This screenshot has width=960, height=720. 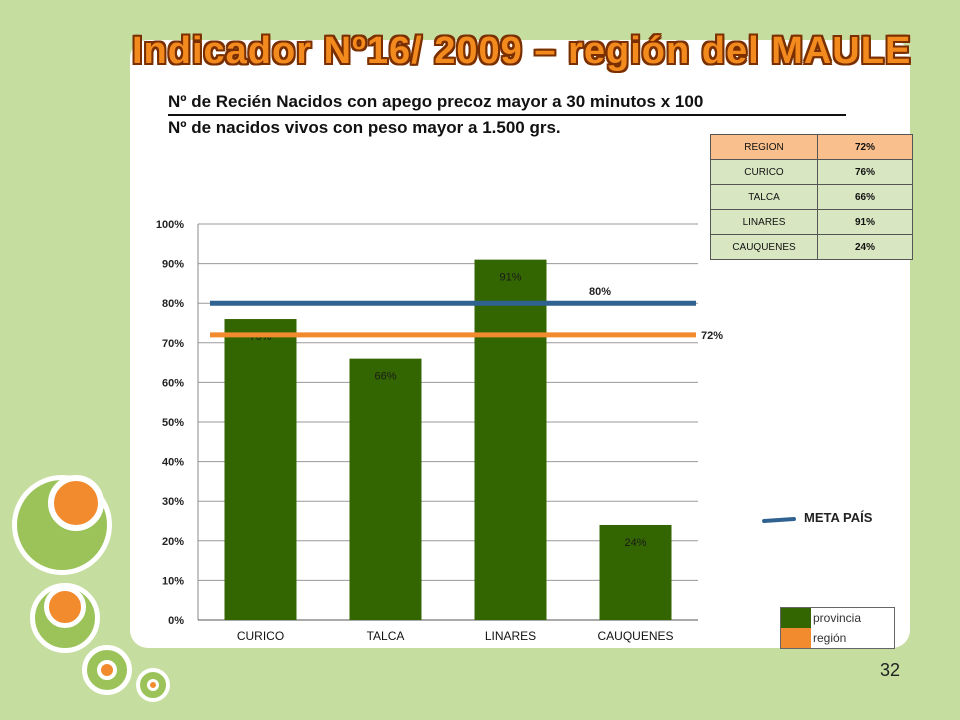 I want to click on table-cell-value: 76%, so click(x=865, y=172).